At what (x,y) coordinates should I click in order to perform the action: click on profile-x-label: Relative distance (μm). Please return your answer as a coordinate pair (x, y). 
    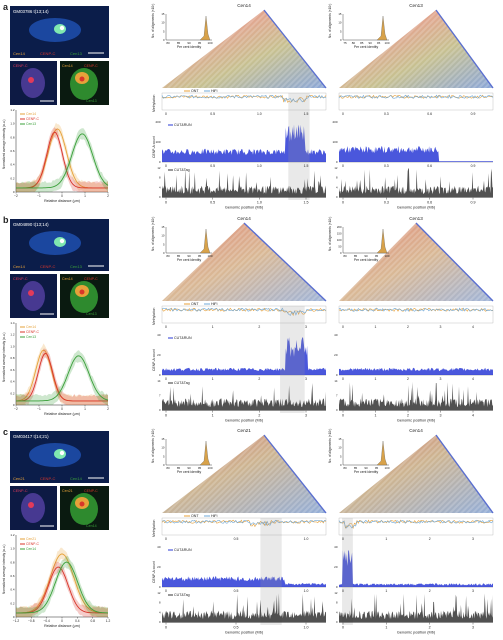
    Looking at the image, I should click on (62, 626).